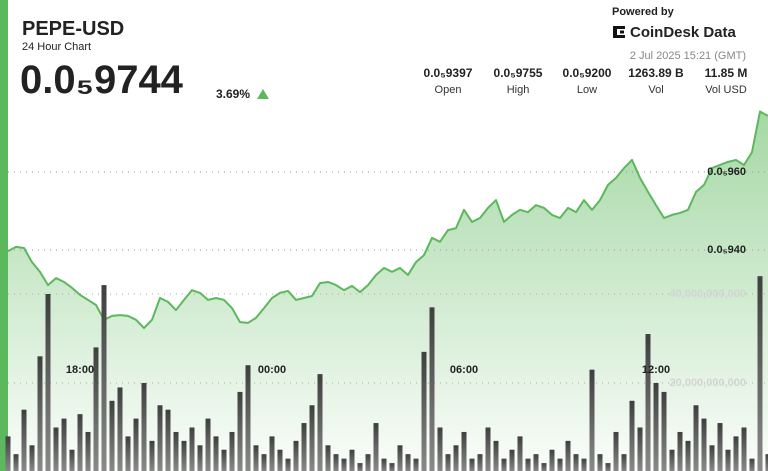 This screenshot has width=768, height=471. What do you see at coordinates (4, 235) in the screenshot?
I see `accent-strip` at bounding box center [4, 235].